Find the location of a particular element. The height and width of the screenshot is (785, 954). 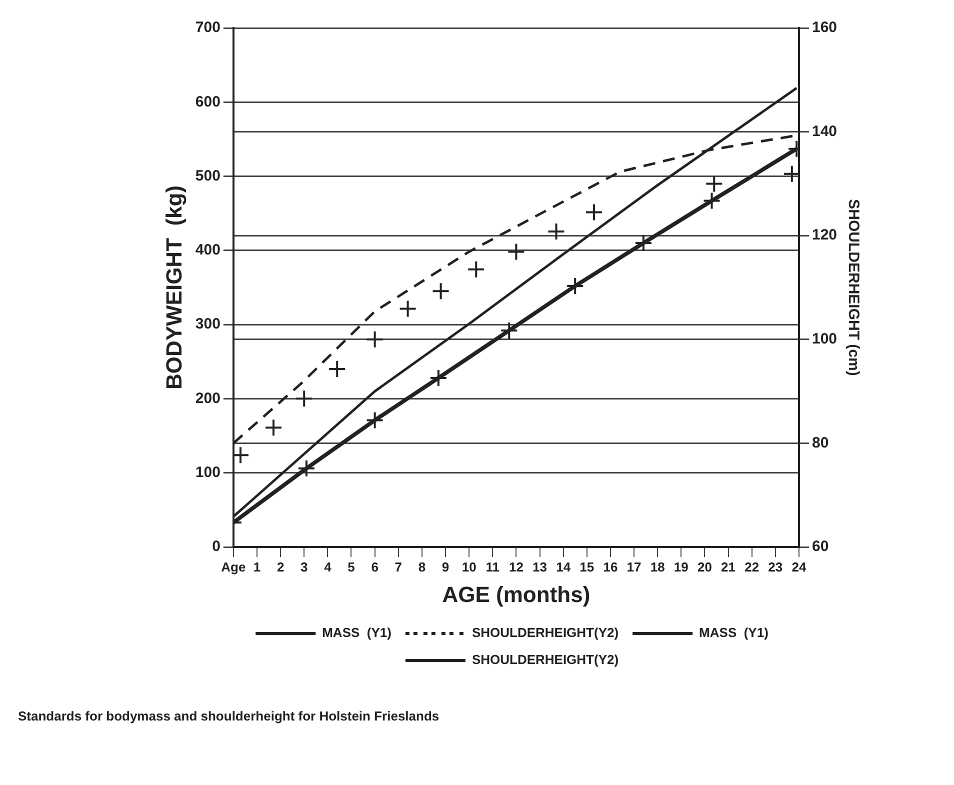

x-tick-label: 15 is located at coordinates (587, 566).